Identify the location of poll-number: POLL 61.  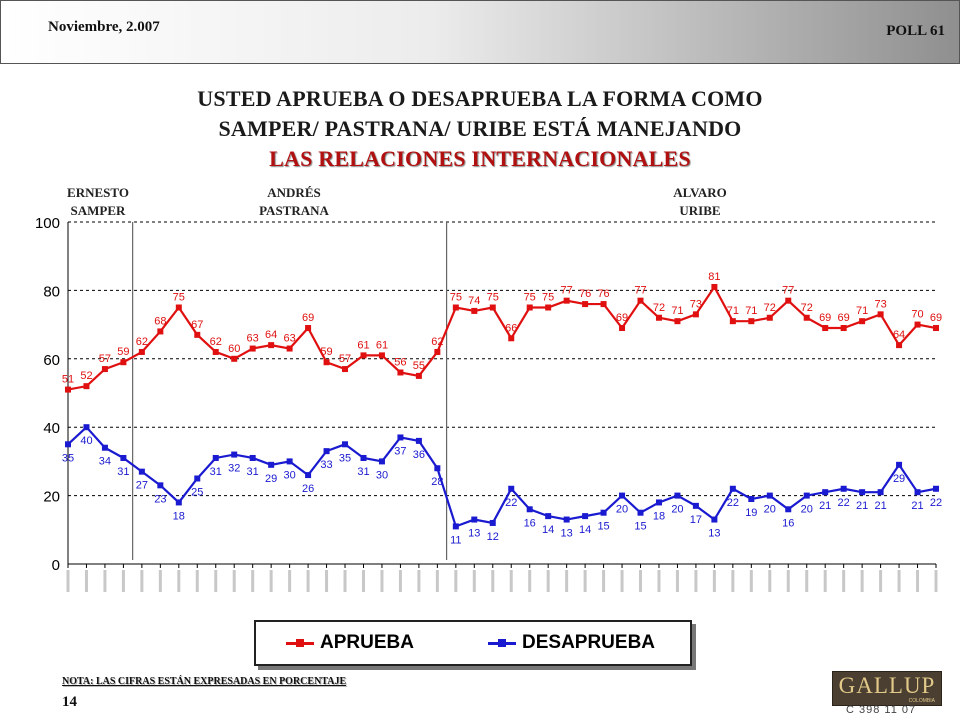
(915, 31).